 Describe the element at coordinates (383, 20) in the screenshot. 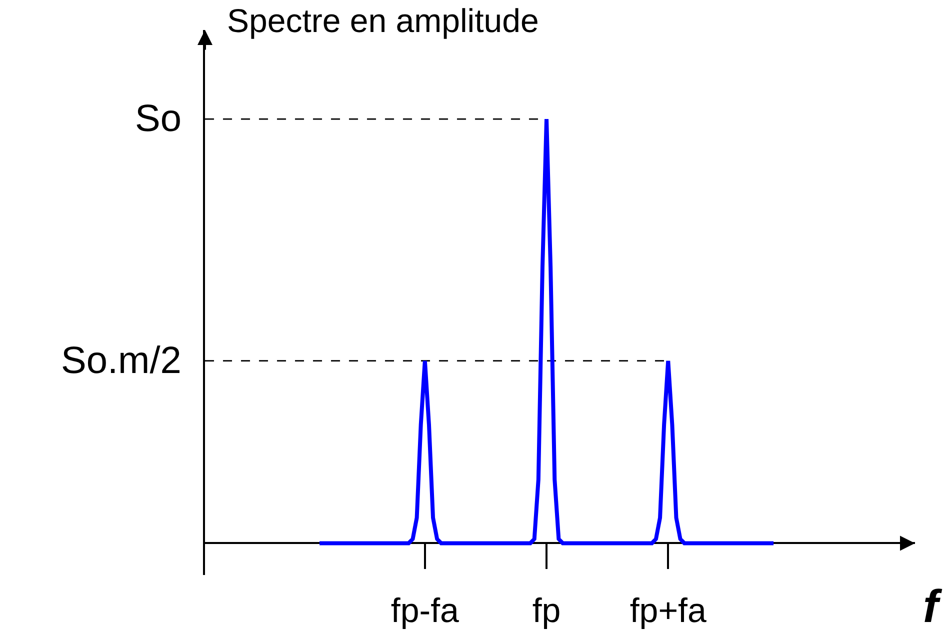

I see `y-axis-title: Spectre en amplitude` at that location.